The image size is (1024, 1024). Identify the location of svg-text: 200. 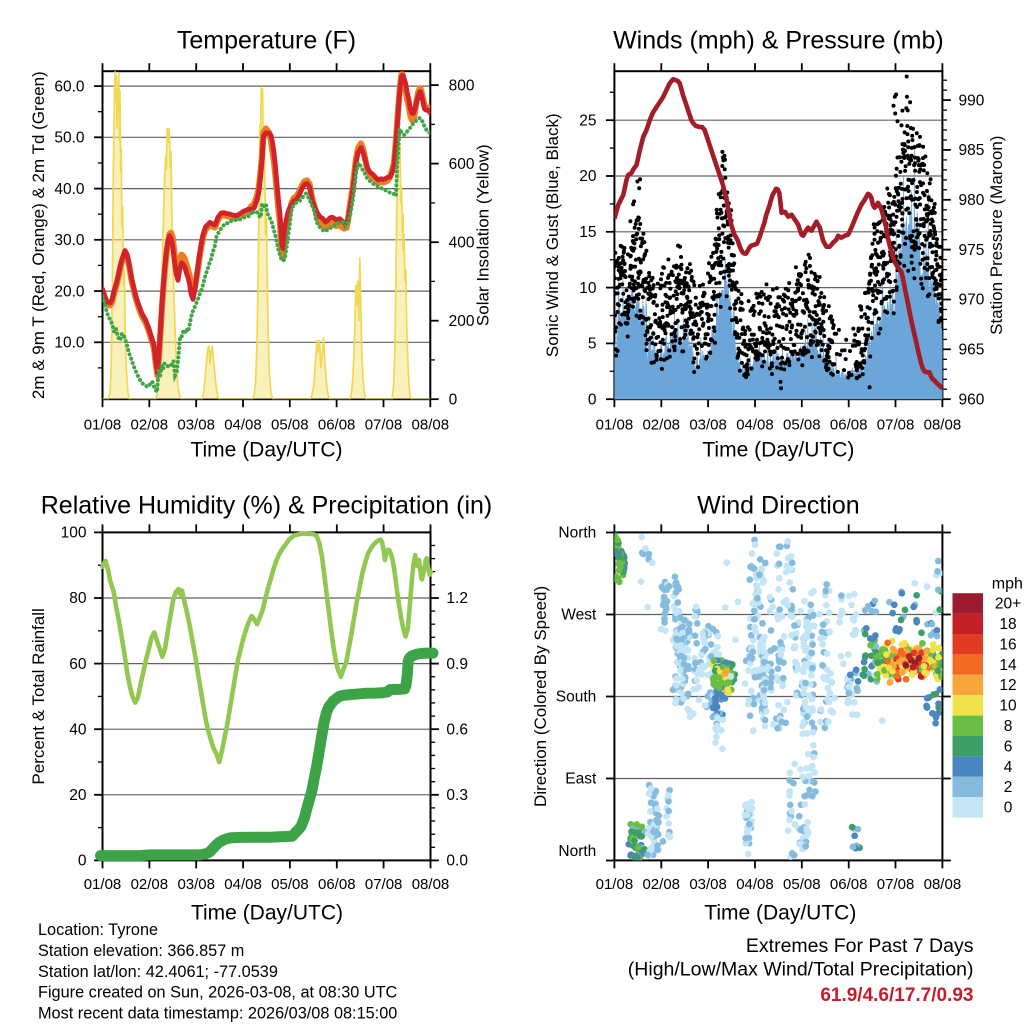
(462, 321).